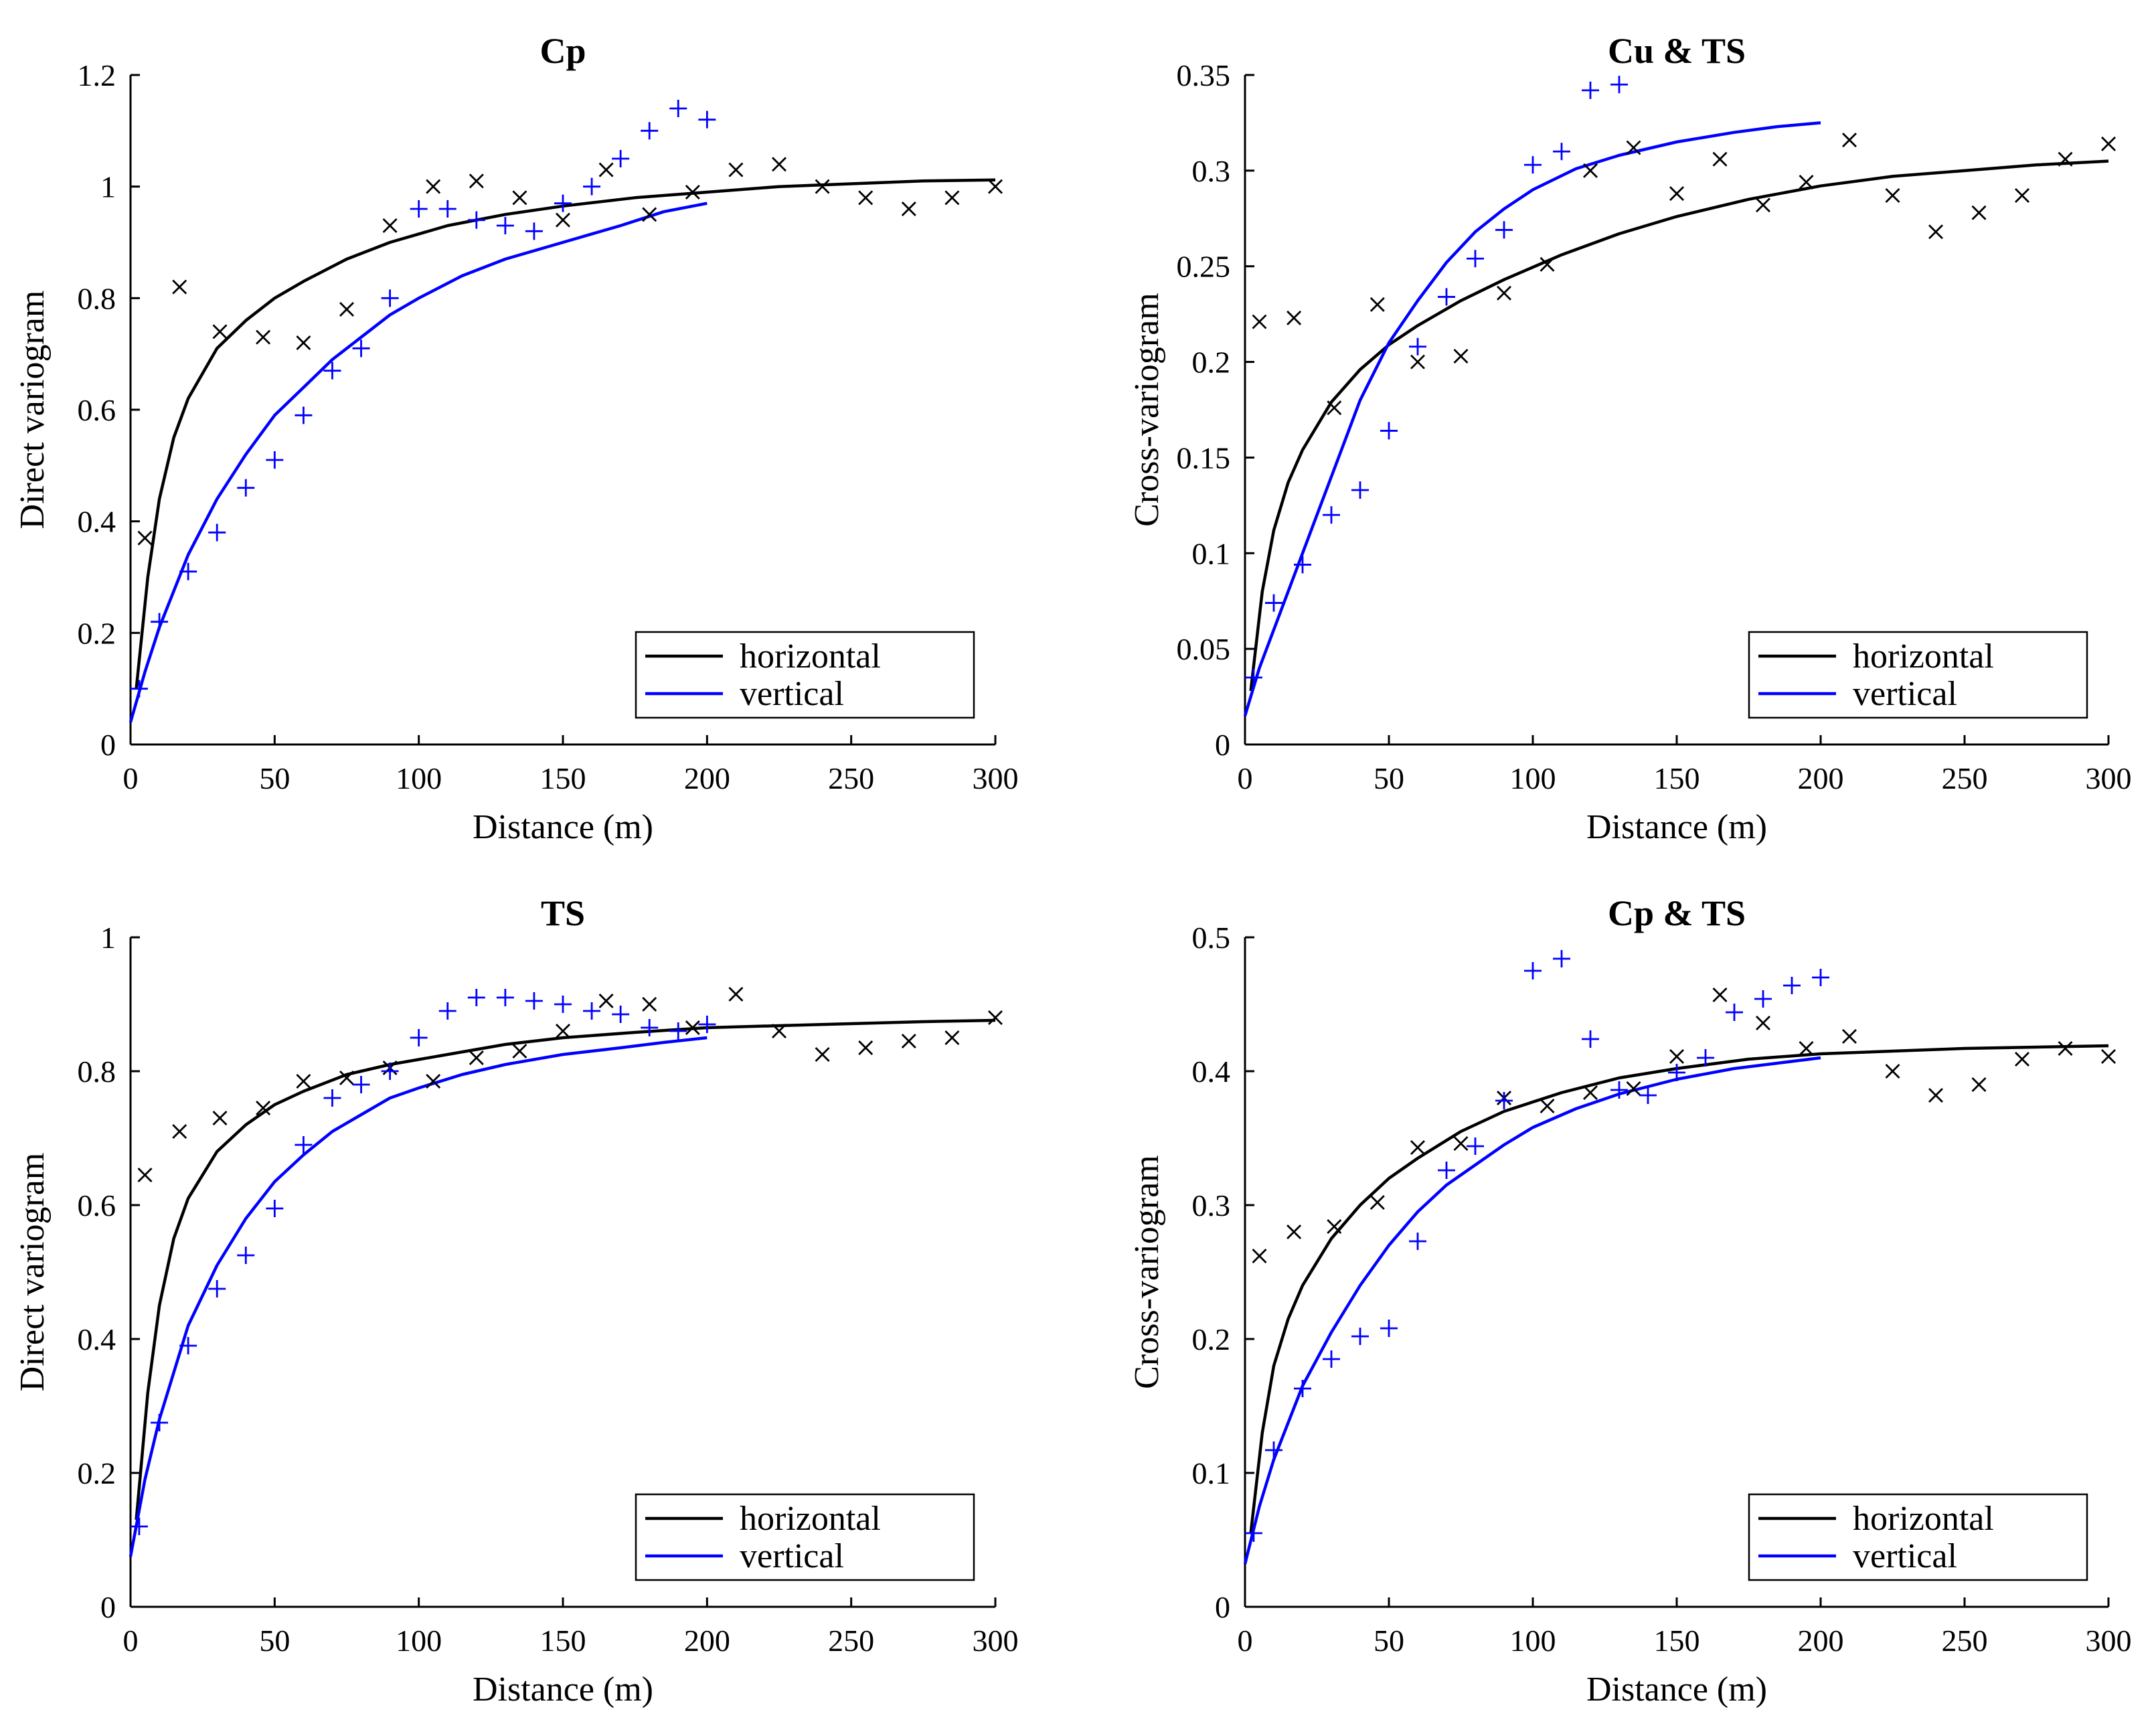 This screenshot has height=1730, width=2156. Describe the element at coordinates (1676, 827) in the screenshot. I see `x-axis-label: Distance (m)` at that location.